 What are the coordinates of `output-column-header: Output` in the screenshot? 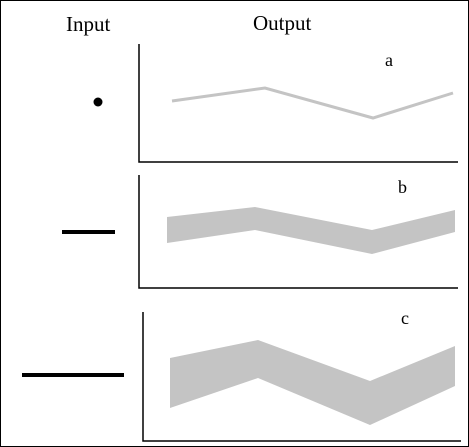 It's located at (282, 23).